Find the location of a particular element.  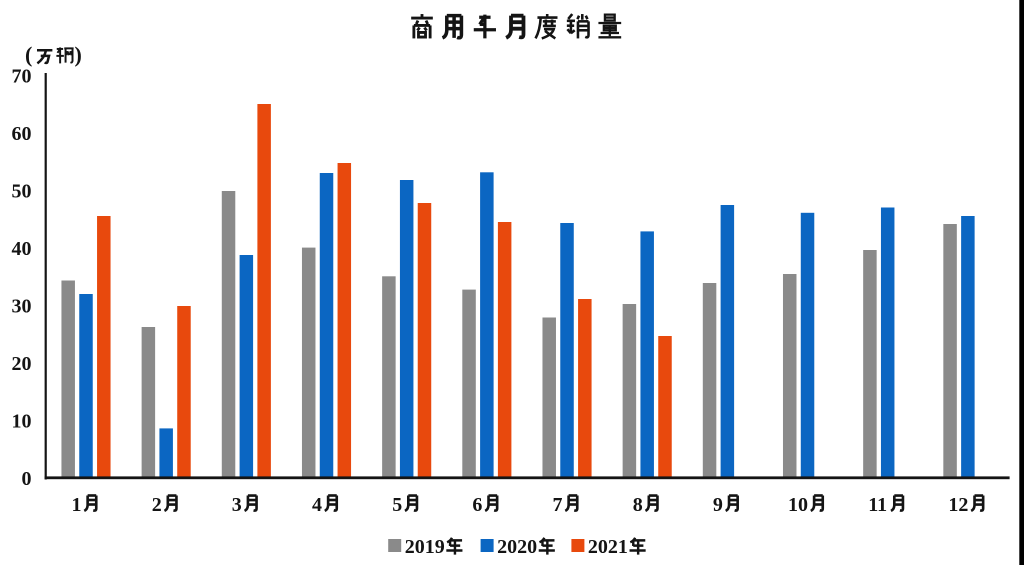

svg-text: 1 is located at coordinates (77, 505).